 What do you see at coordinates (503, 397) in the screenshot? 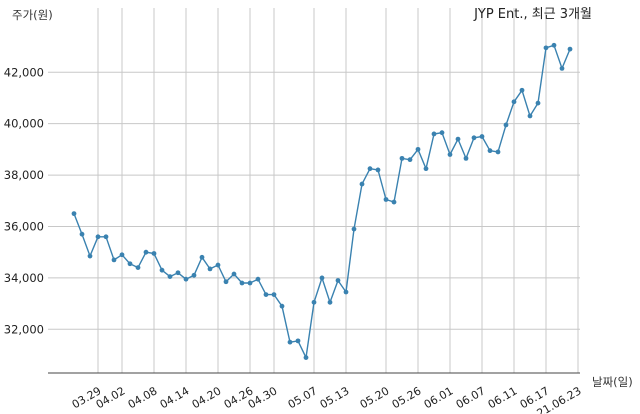
I see `x-tick-label: 06.11` at bounding box center [503, 397].